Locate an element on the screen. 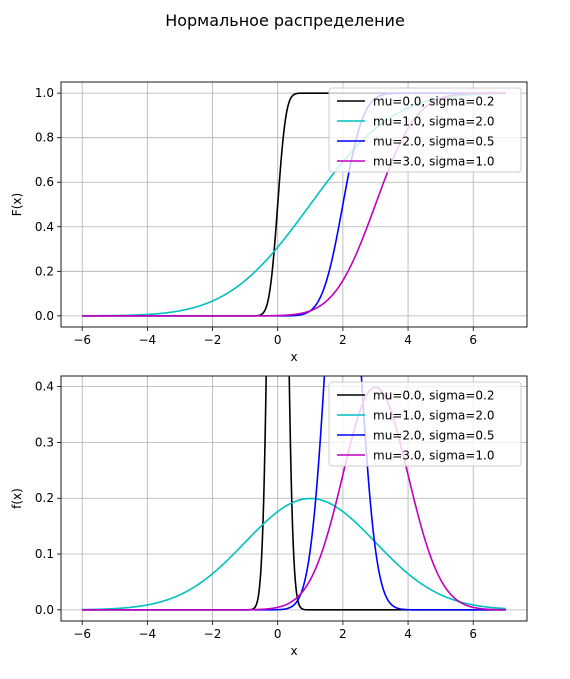 This screenshot has height=679, width=570. y-tick-label: 0.8 is located at coordinates (44, 138).